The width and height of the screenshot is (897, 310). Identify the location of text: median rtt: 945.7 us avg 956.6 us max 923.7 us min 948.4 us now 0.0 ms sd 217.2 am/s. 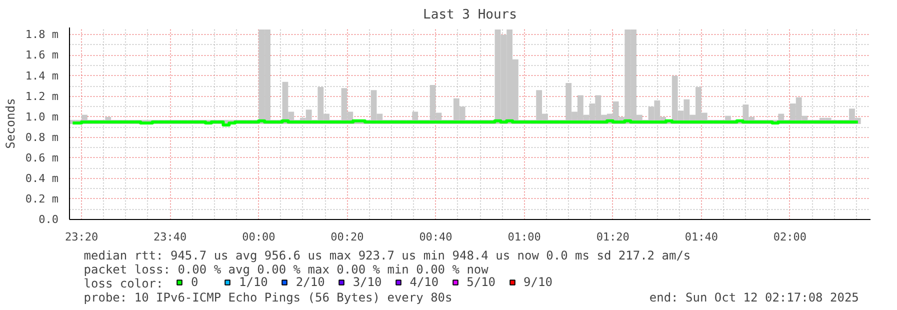
(387, 255).